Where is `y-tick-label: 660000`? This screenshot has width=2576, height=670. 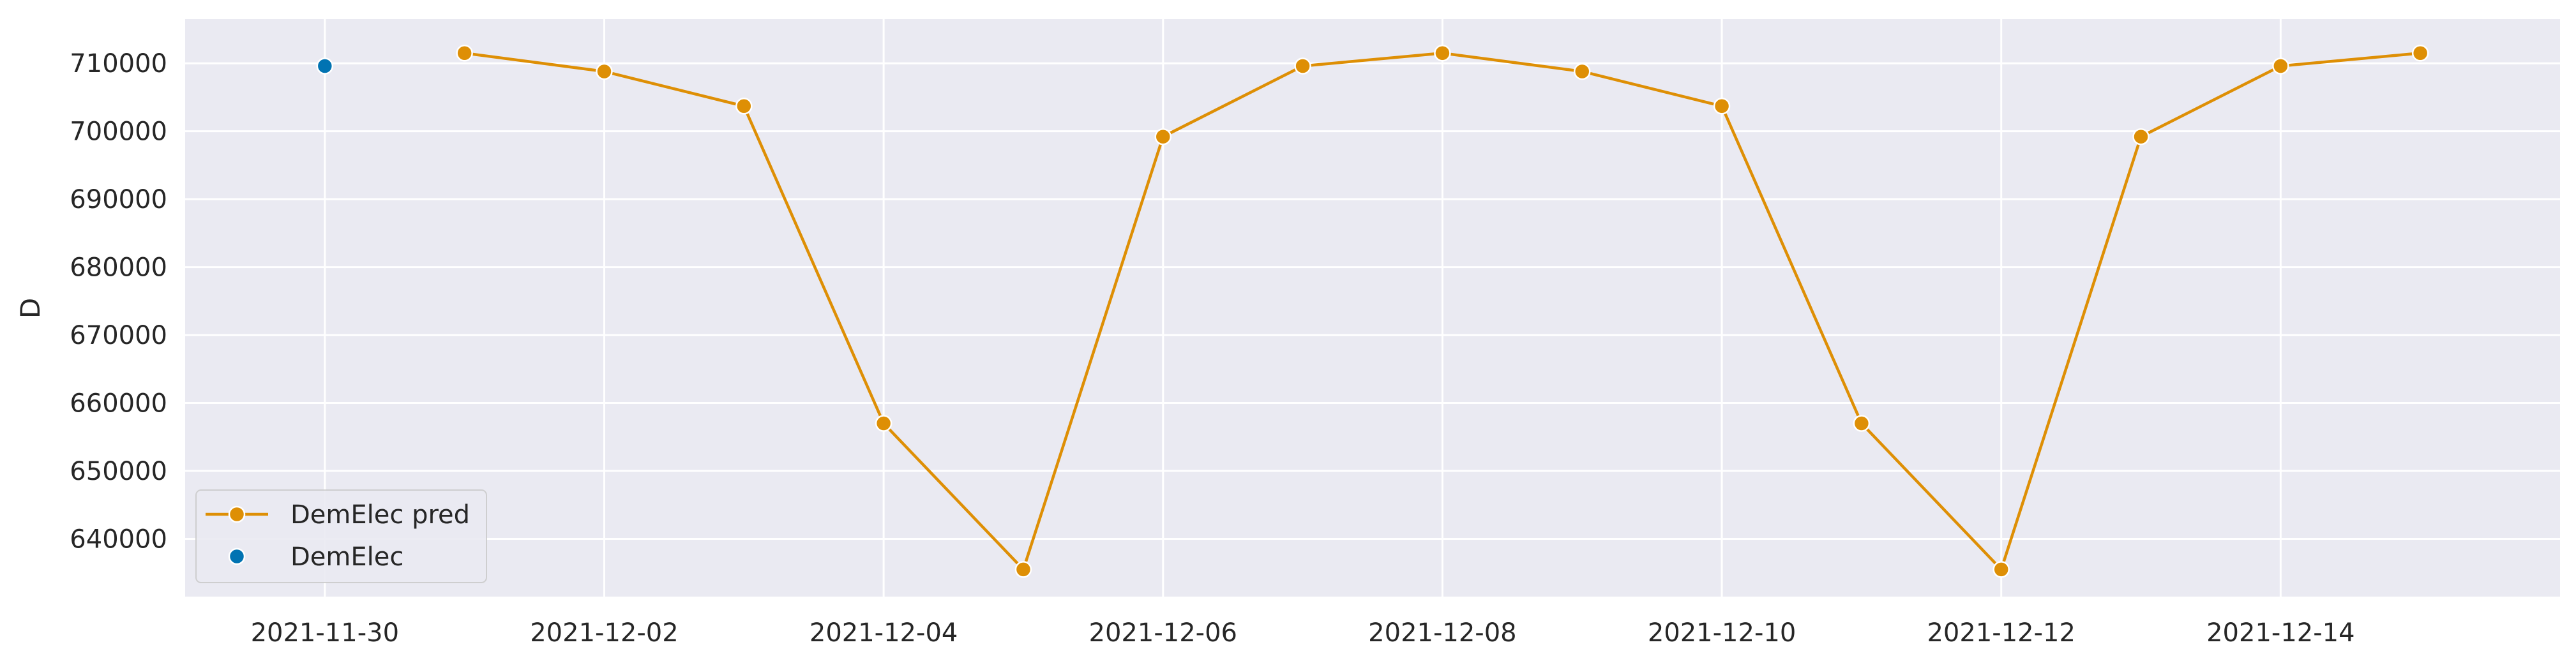
y-tick-label: 660000 is located at coordinates (118, 404).